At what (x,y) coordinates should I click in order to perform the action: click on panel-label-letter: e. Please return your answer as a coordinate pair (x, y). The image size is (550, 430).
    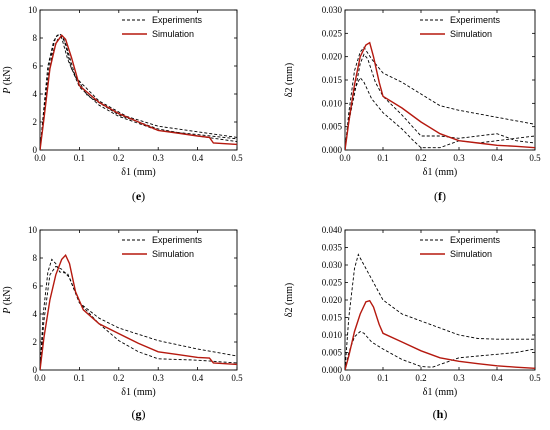
    Looking at the image, I should click on (139, 196).